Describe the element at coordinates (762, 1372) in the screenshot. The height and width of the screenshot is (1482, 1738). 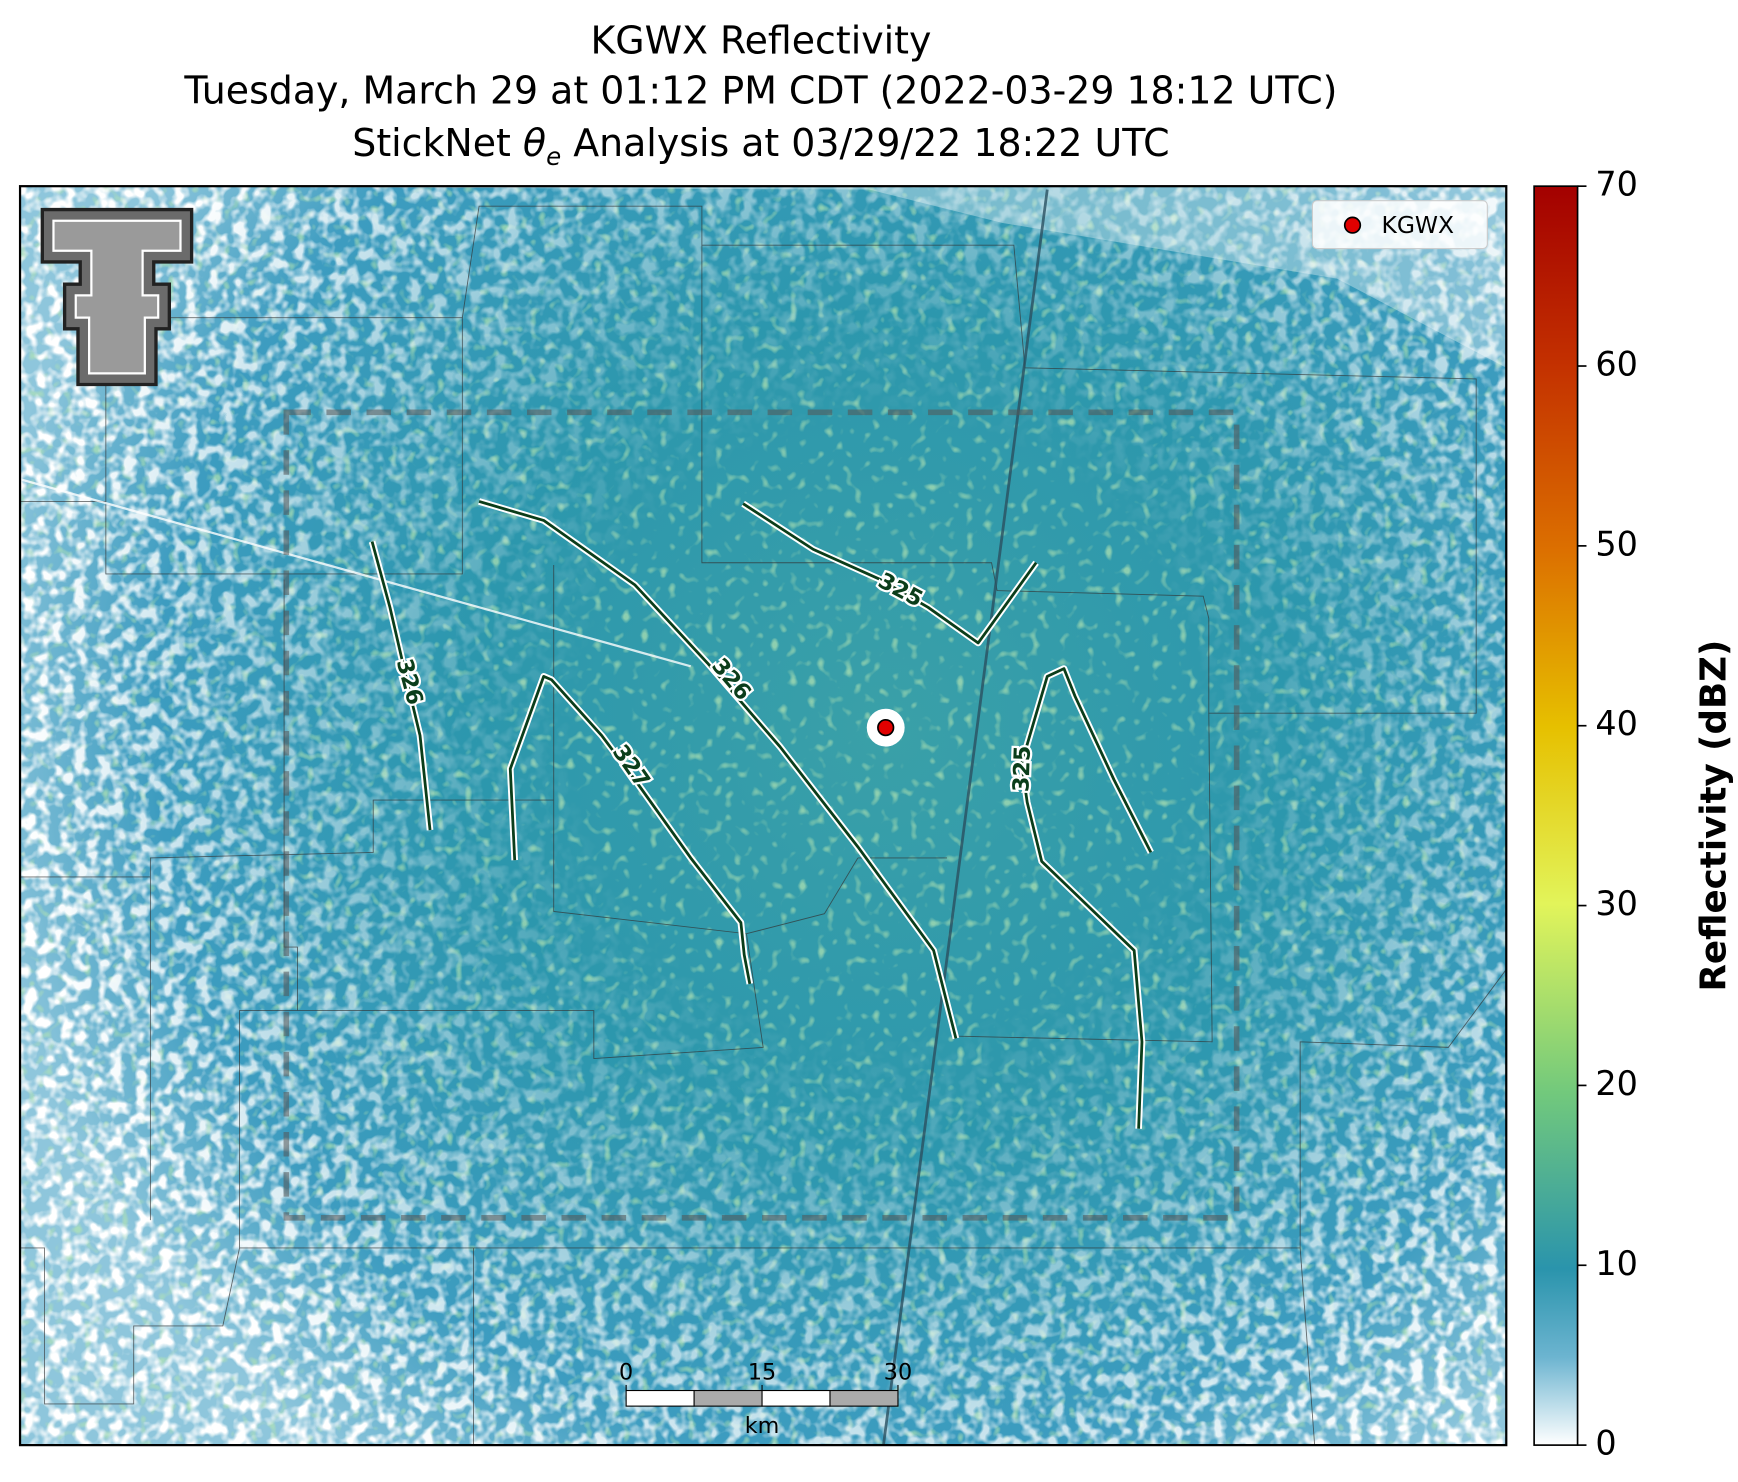
I see `scale-tick-label: 15` at that location.